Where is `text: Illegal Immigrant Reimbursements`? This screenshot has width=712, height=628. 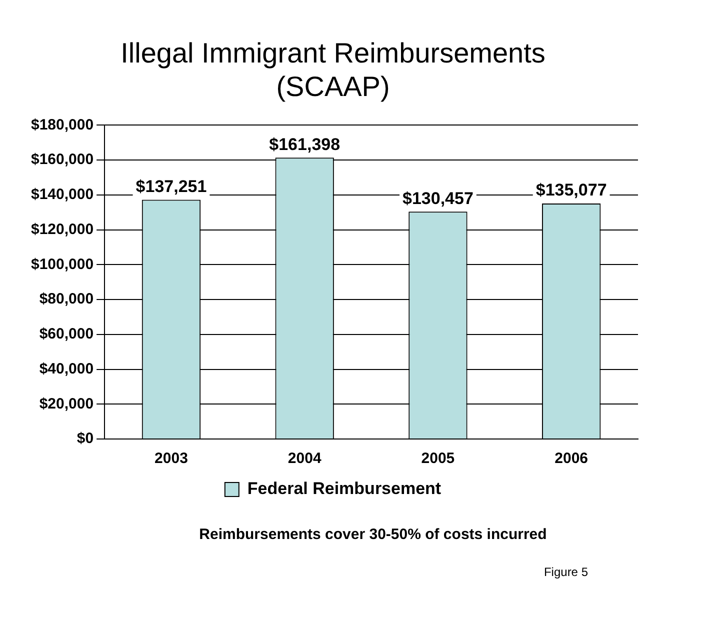 text: Illegal Immigrant Reimbursements is located at coordinates (333, 53).